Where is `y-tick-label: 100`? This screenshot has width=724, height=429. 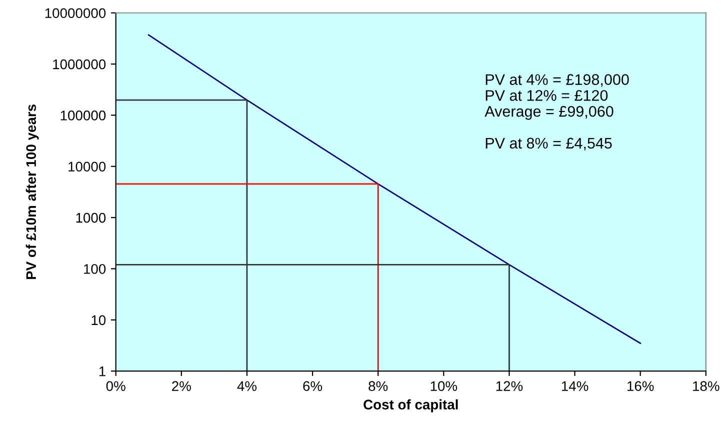 y-tick-label: 100 is located at coordinates (95, 269).